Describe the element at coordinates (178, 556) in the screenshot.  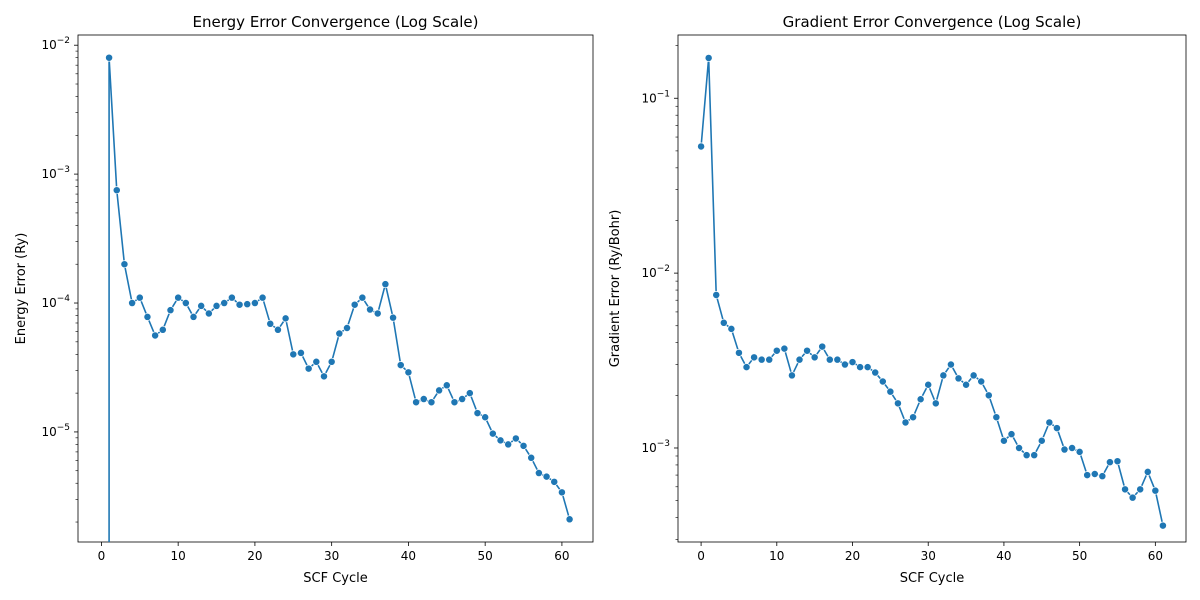
I see `x-tick-label: 10` at that location.